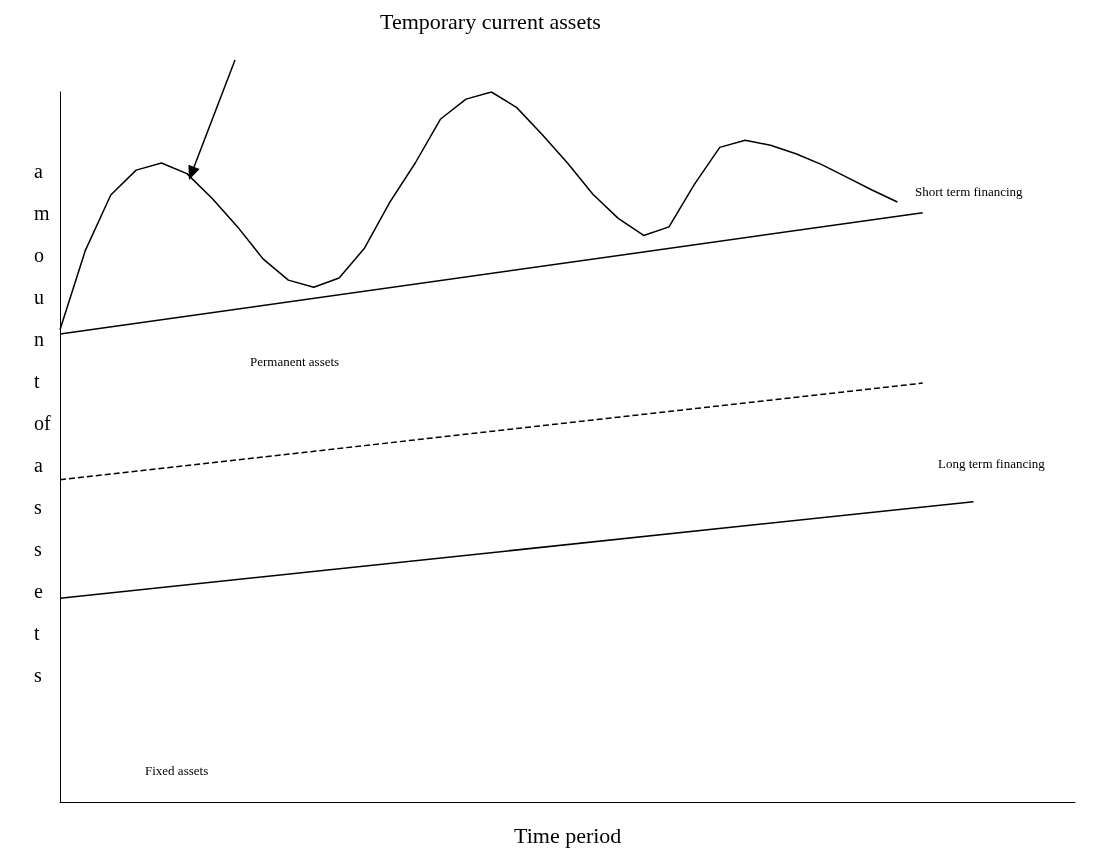  Describe the element at coordinates (42, 423) in the screenshot. I see `text: amount of assets` at that location.